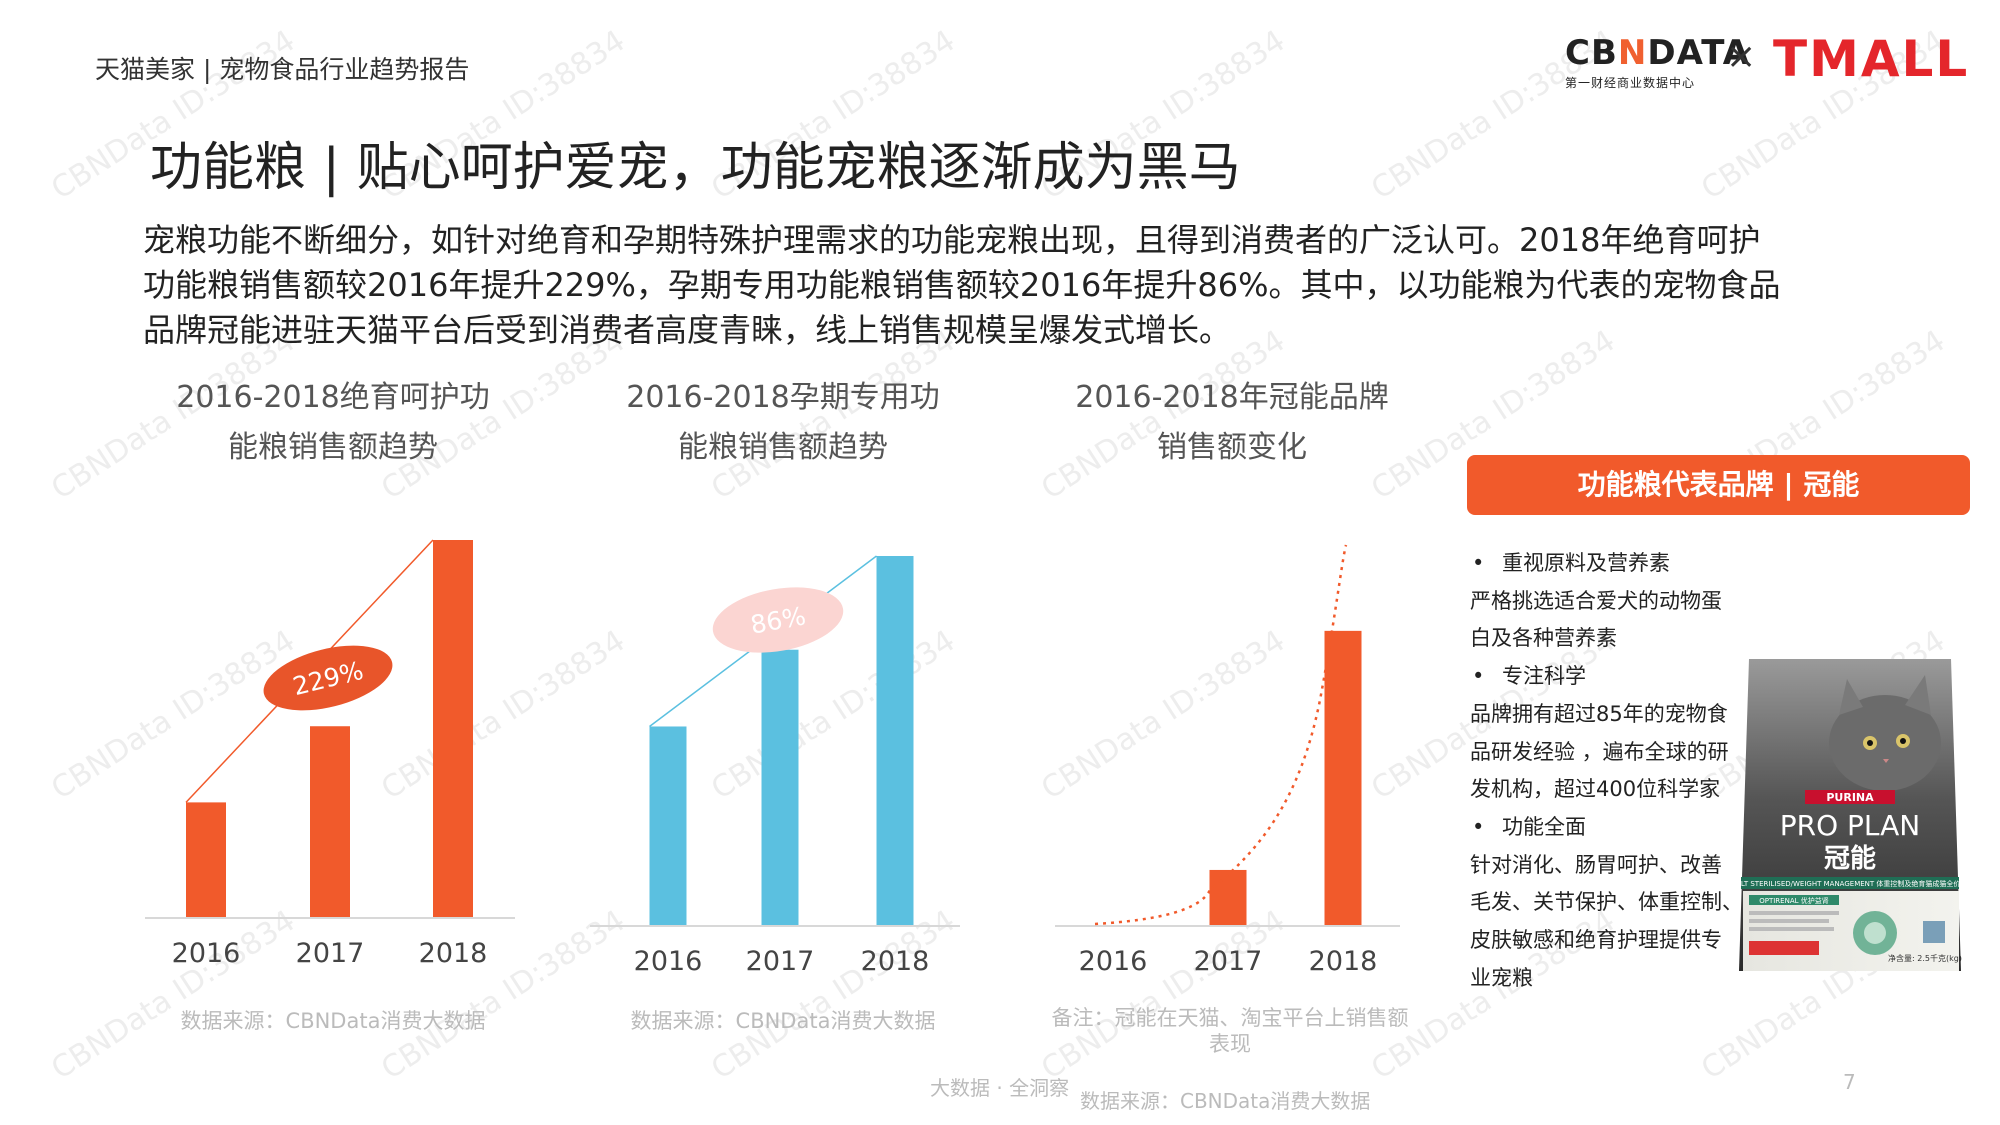 The width and height of the screenshot is (2000, 1125). What do you see at coordinates (1599, 751) in the screenshot?
I see `feature-text: 品研发经验 ，遍布全球的研` at bounding box center [1599, 751].